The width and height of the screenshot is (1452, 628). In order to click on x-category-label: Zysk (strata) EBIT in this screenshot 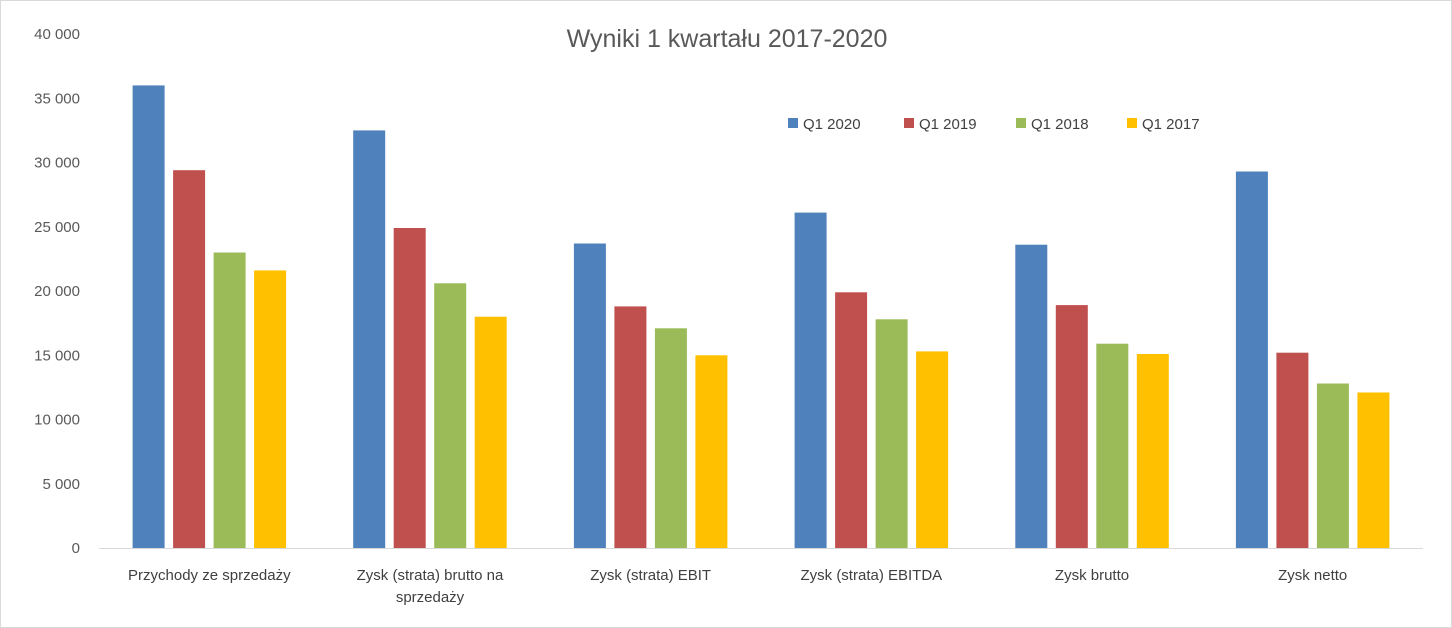, I will do `click(650, 575)`.